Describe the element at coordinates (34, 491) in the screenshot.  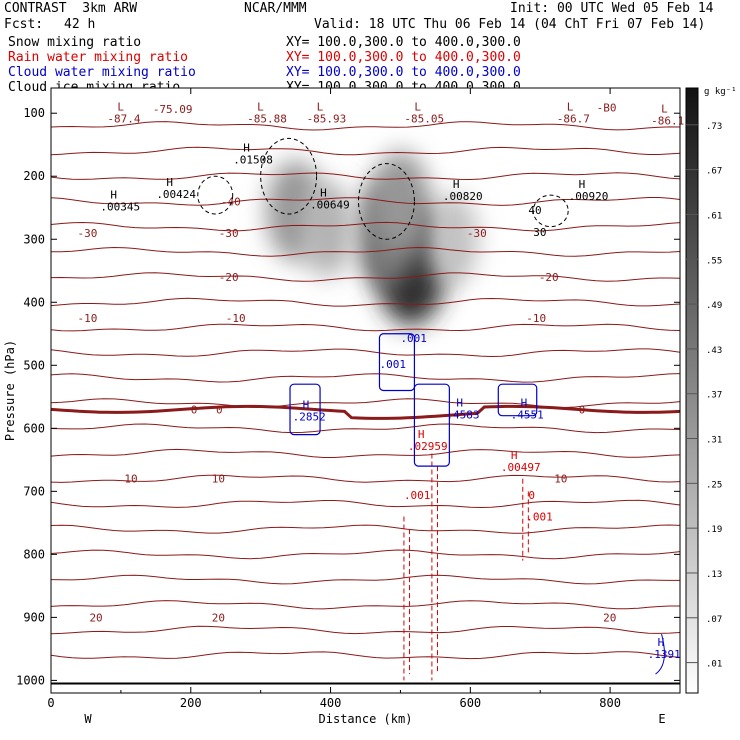
I see `y-tick-label: 700` at that location.